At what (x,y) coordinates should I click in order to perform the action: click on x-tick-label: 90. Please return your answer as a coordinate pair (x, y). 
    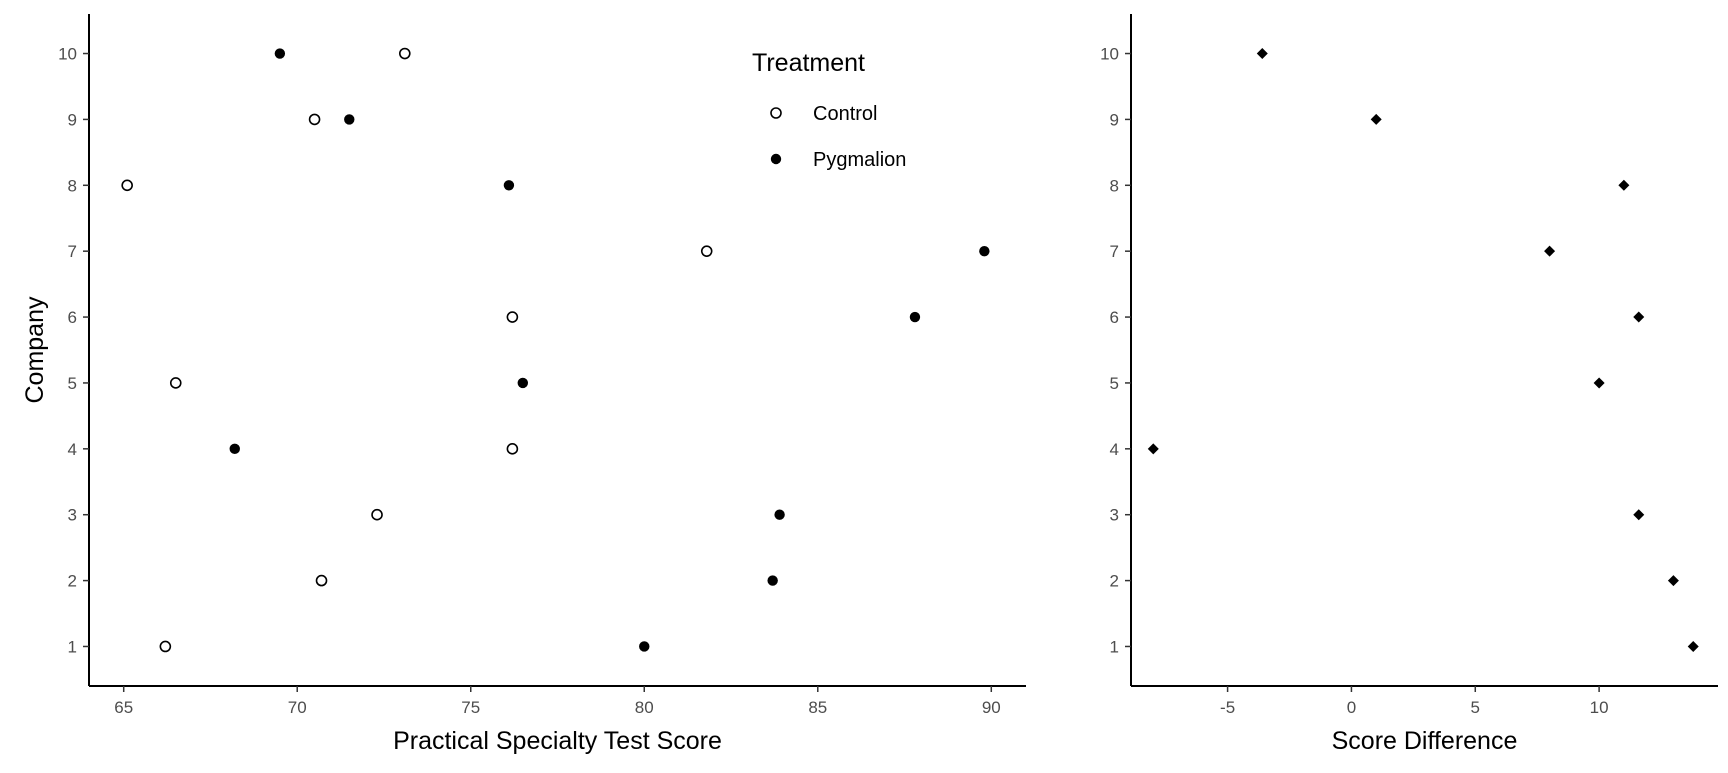
    Looking at the image, I should click on (991, 707).